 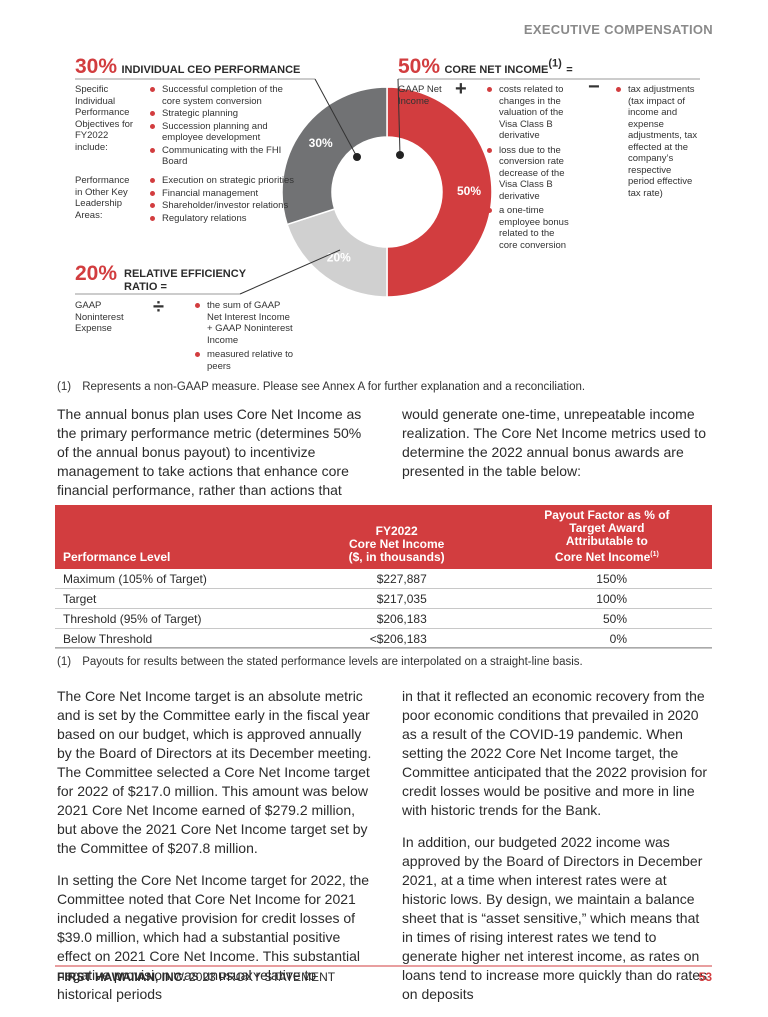 I want to click on bullet-item: Regulatory relations, so click(x=230, y=219).